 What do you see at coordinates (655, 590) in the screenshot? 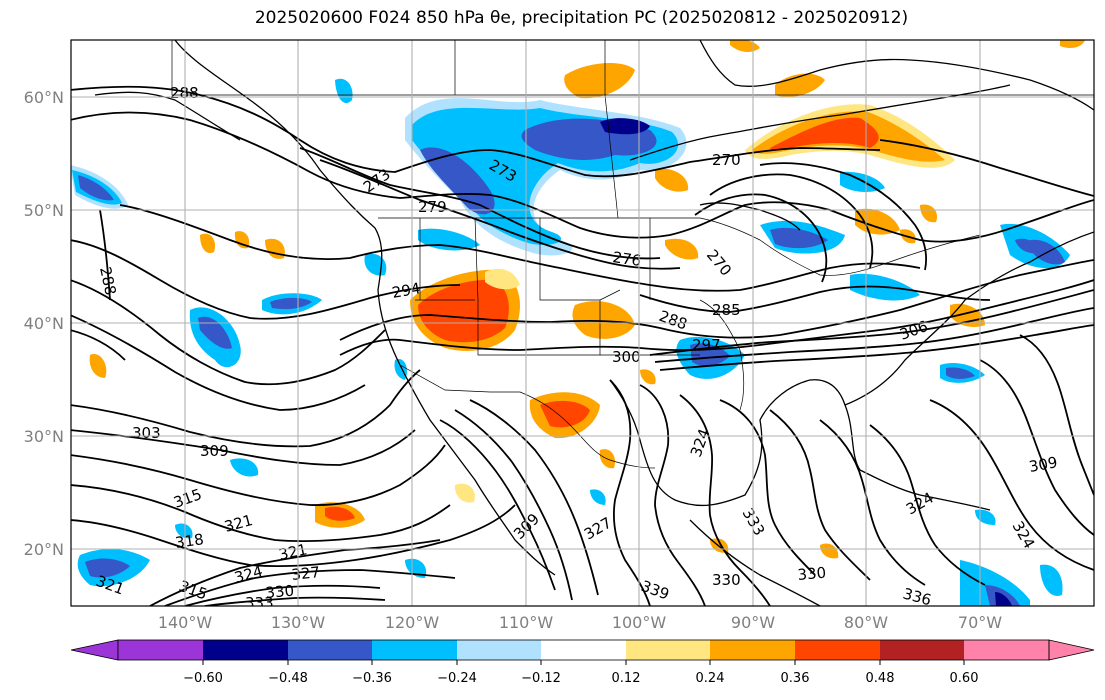
I see `contour-label: 339` at bounding box center [655, 590].